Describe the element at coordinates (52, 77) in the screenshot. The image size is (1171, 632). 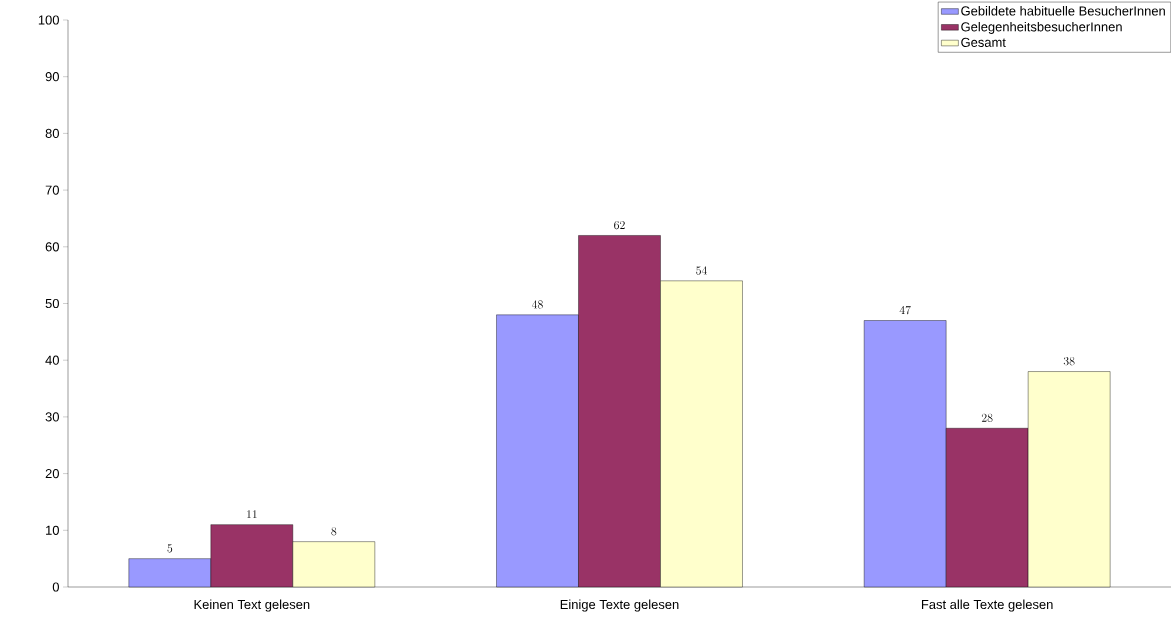
I see `y-tick-label: 90` at that location.